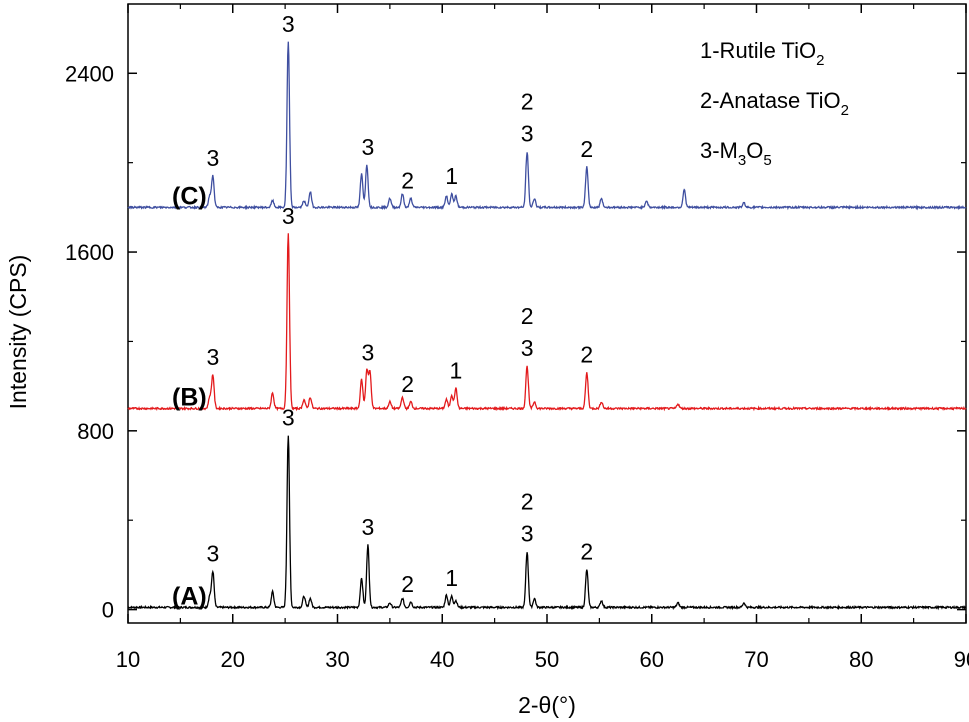 Image resolution: width=969 pixels, height=722 pixels. Describe the element at coordinates (547, 659) in the screenshot. I see `x-tick-label: 50` at that location.